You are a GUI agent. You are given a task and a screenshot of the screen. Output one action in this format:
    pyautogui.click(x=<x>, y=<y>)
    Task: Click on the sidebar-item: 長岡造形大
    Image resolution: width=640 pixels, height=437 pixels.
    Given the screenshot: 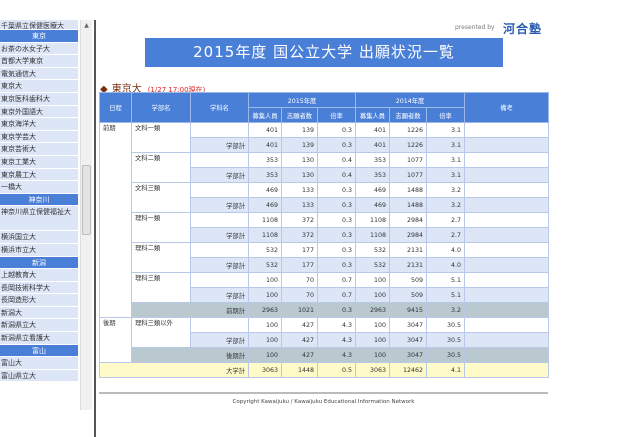 What is the action you would take?
    pyautogui.click(x=39, y=300)
    